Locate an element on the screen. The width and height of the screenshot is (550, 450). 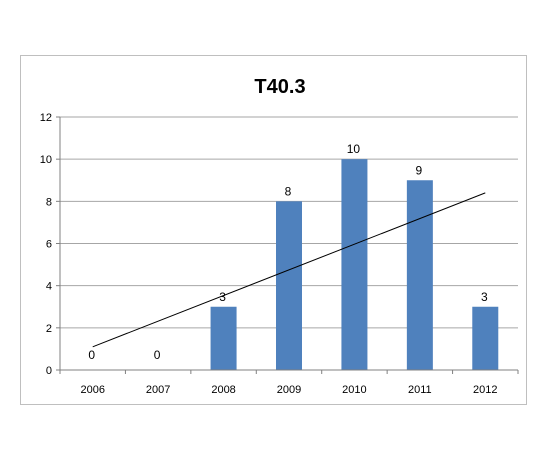
chart-title: T40.3 is located at coordinates (279, 87).